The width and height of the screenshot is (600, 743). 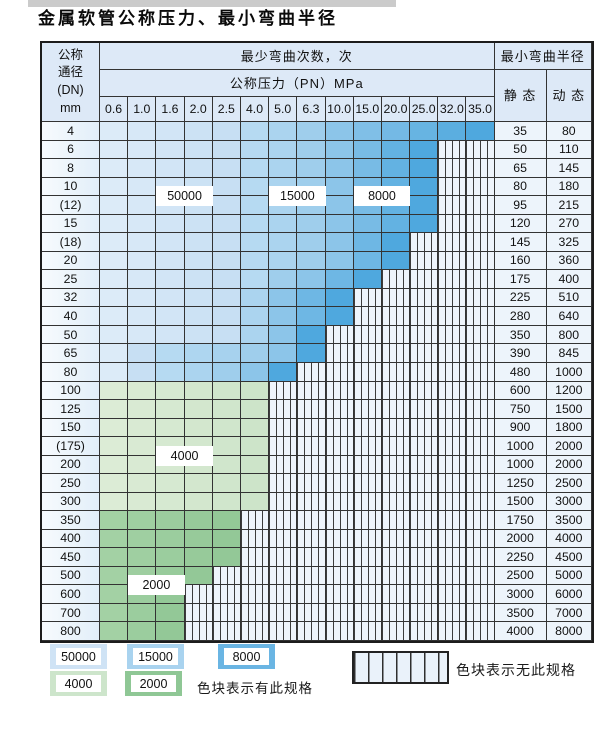 I want to click on dn-cell: 25, so click(x=71, y=279).